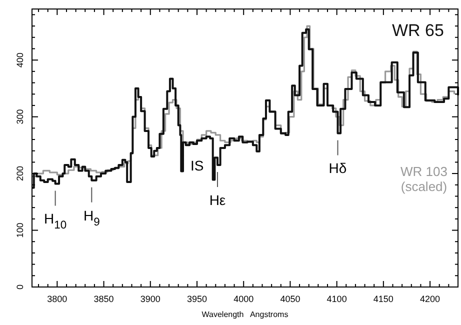  Describe the element at coordinates (244, 299) in the screenshot. I see `x-tick-label: 4000` at that location.